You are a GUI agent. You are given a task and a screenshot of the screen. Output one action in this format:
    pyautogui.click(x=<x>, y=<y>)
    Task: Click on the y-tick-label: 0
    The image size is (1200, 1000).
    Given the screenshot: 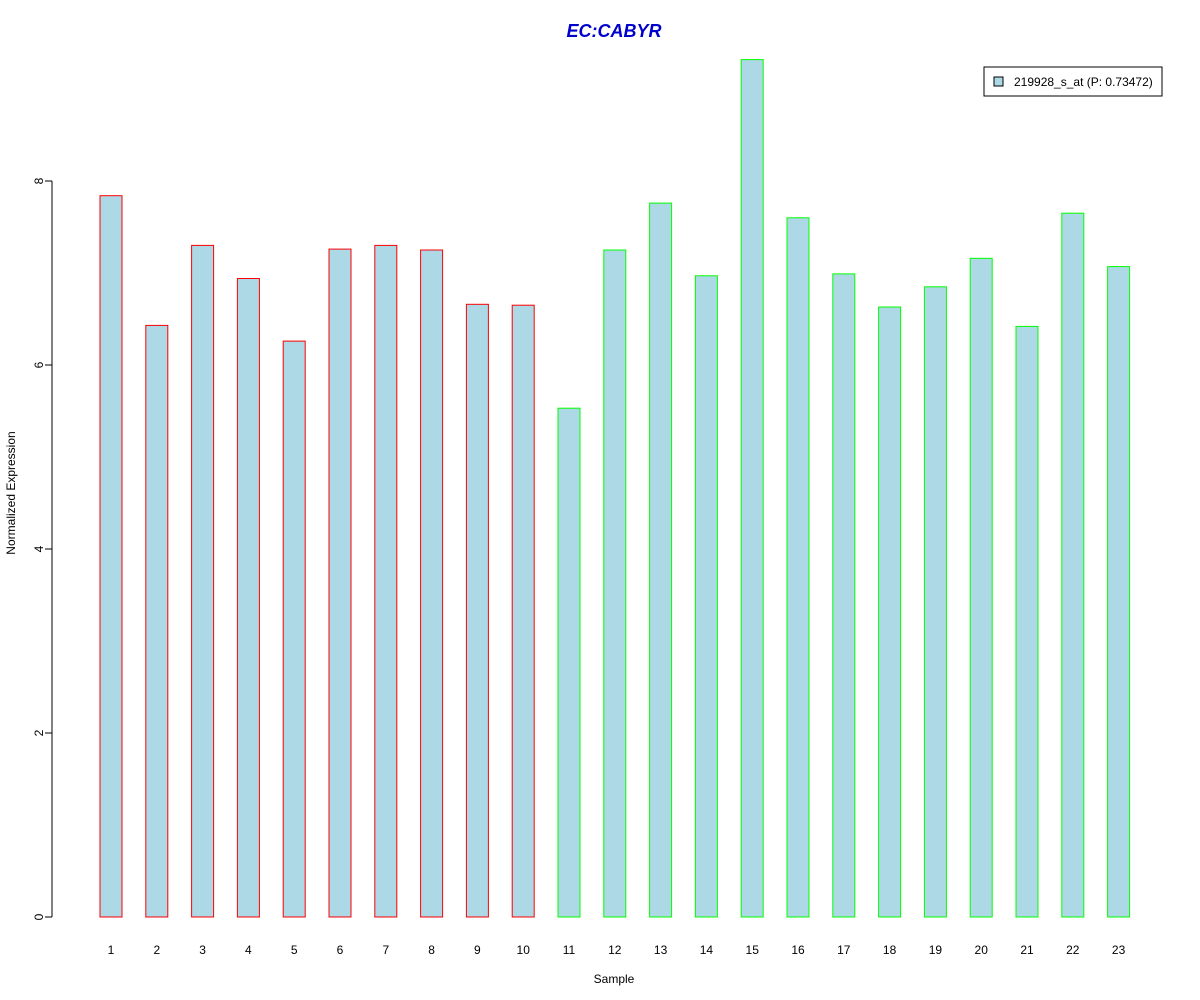 What is the action you would take?
    pyautogui.click(x=39, y=916)
    